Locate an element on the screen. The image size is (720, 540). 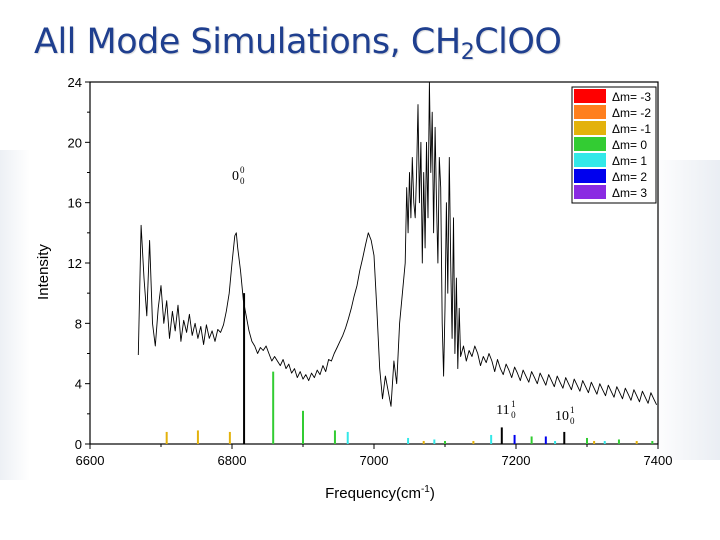
legend-label: Δm= -3 is located at coordinates (631, 97).